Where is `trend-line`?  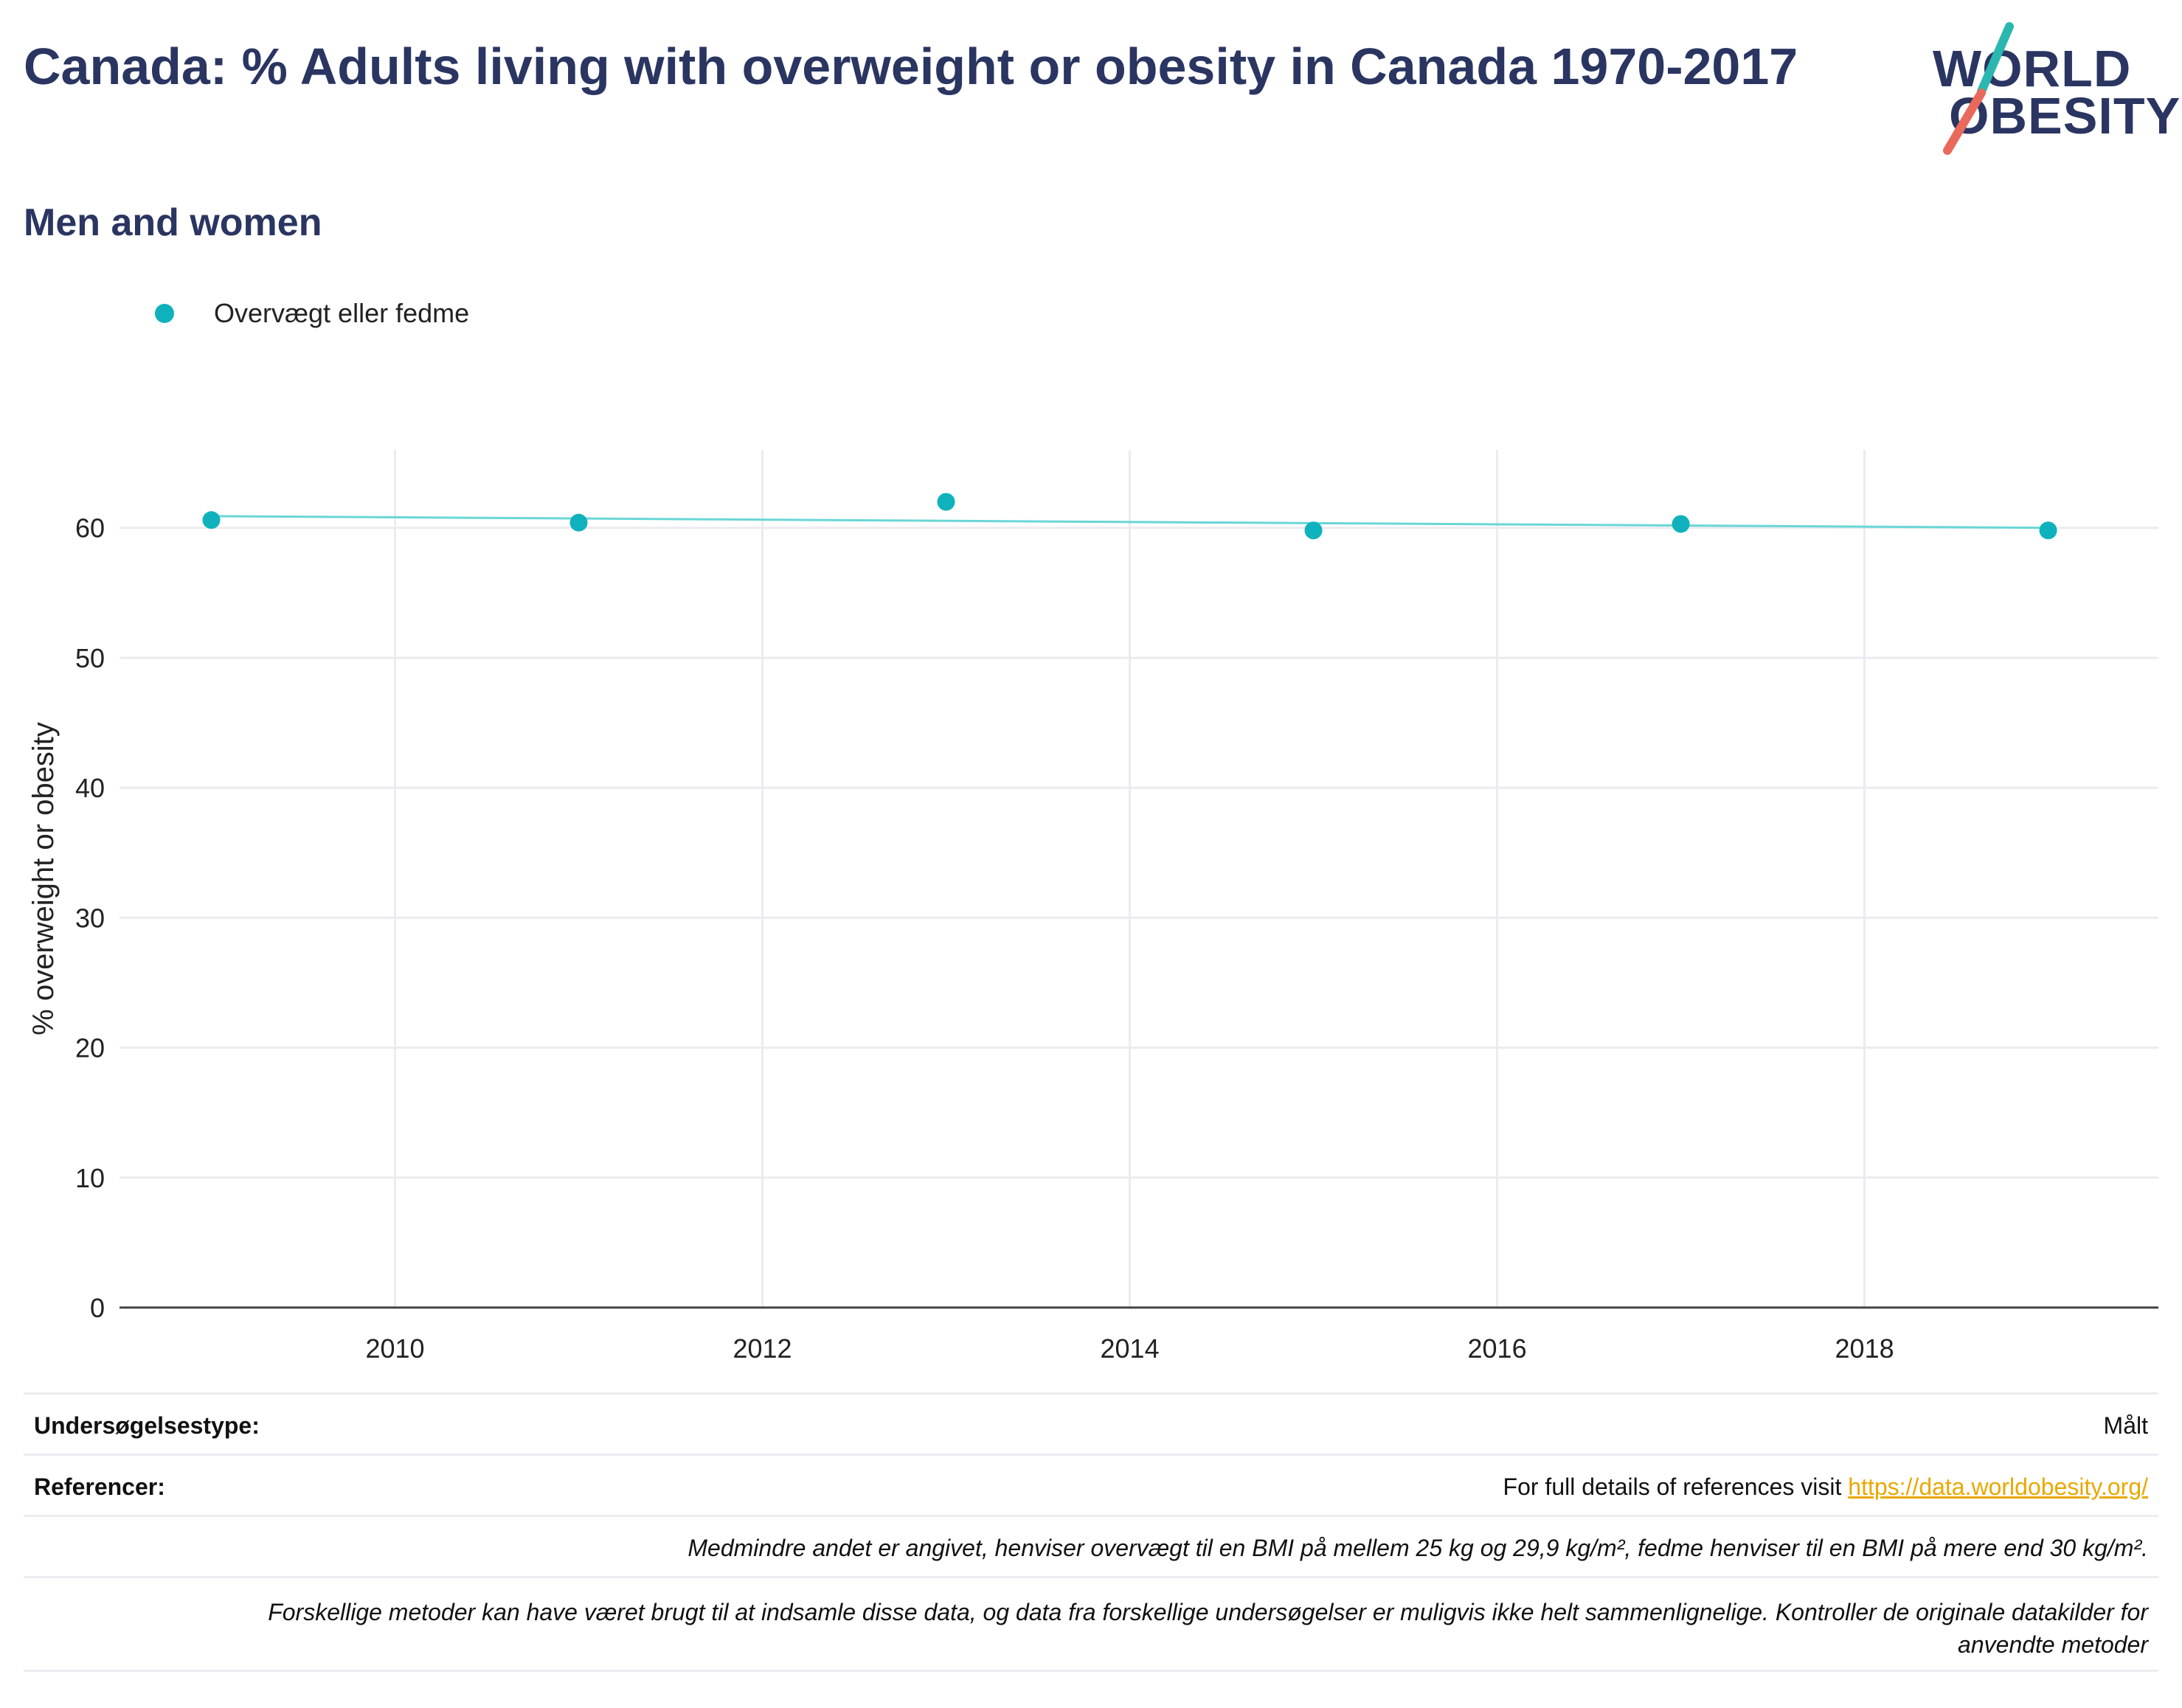
trend-line is located at coordinates (1129, 522).